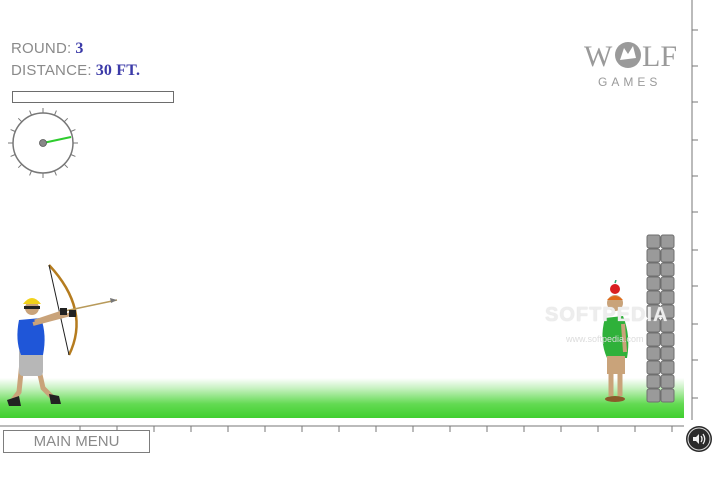 The image size is (720, 485). Describe the element at coordinates (342, 428) in the screenshot. I see `distance-ruler` at that location.